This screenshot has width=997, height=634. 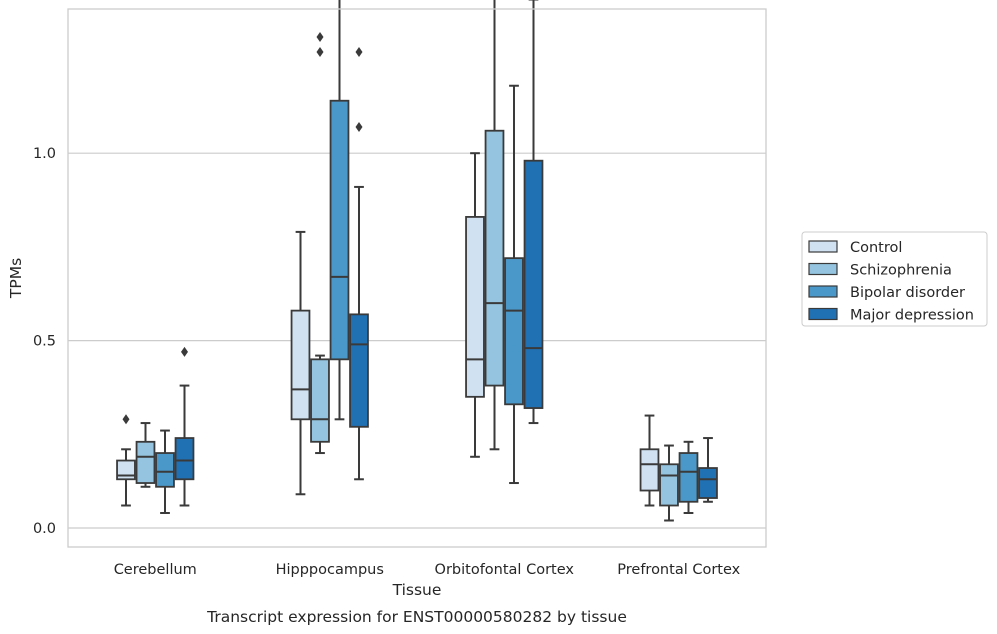 What do you see at coordinates (505, 570) in the screenshot?
I see `x-tick-label: Orbitofontal Cortex` at bounding box center [505, 570].